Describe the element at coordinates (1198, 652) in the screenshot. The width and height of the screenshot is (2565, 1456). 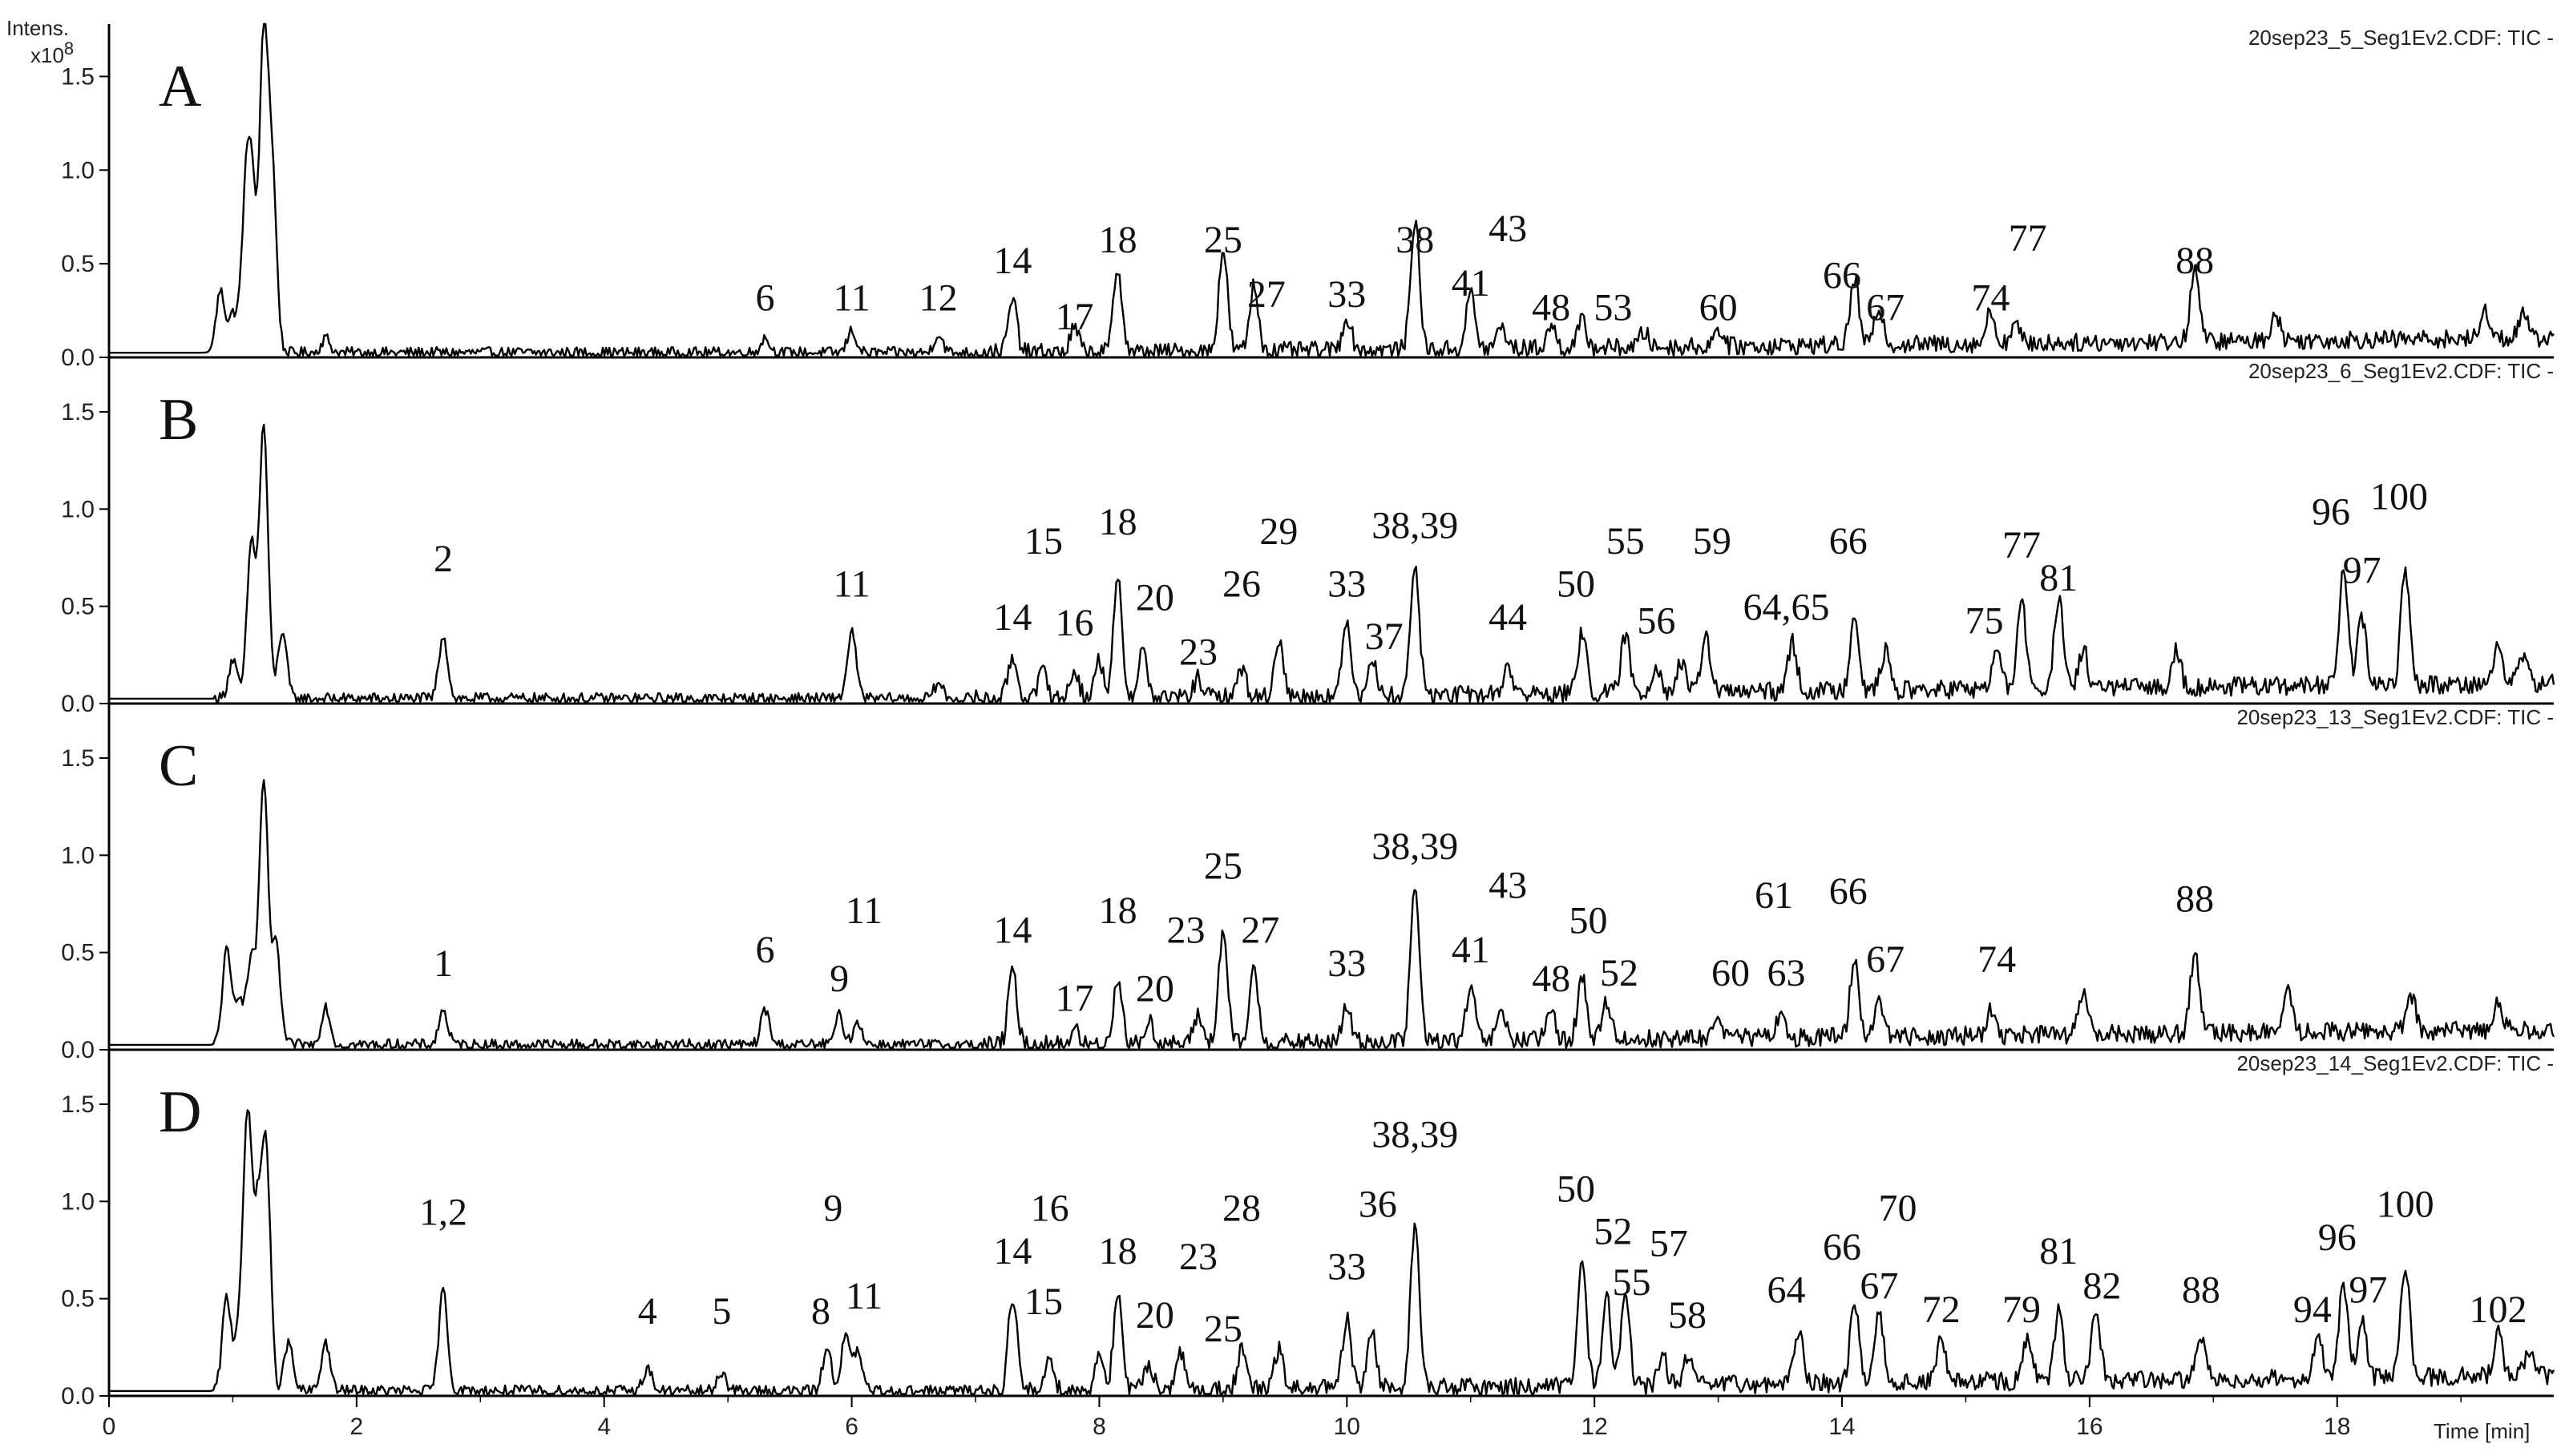
I see `peak-label: 23` at that location.